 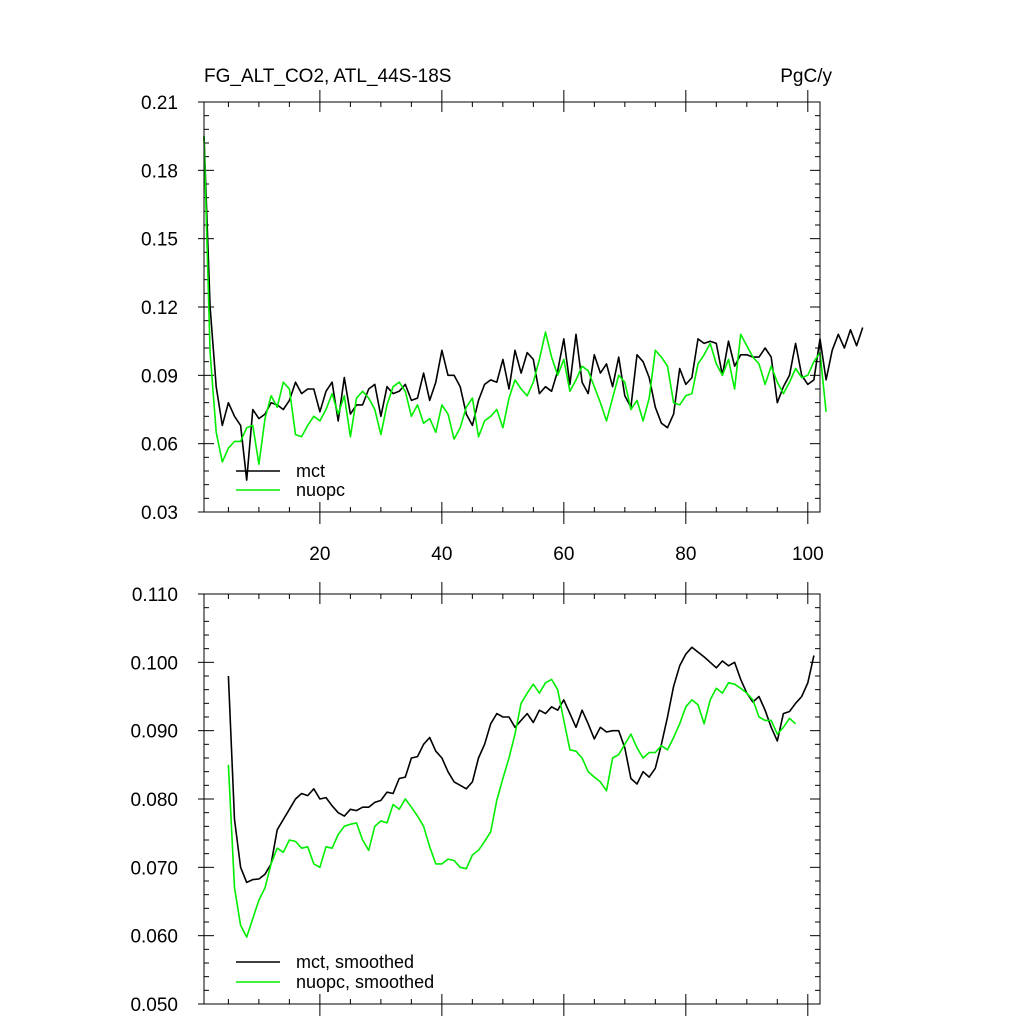 I want to click on y-tick-label: 0.050, so click(x=154, y=1005).